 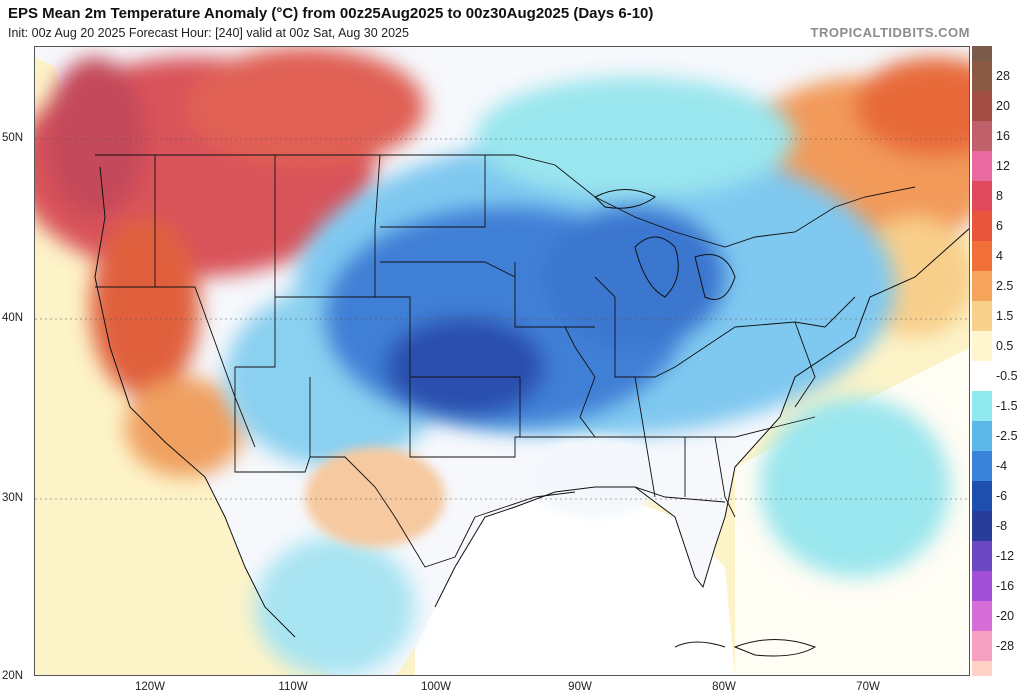 I want to click on colorbar-label: 12, so click(x=1003, y=166).